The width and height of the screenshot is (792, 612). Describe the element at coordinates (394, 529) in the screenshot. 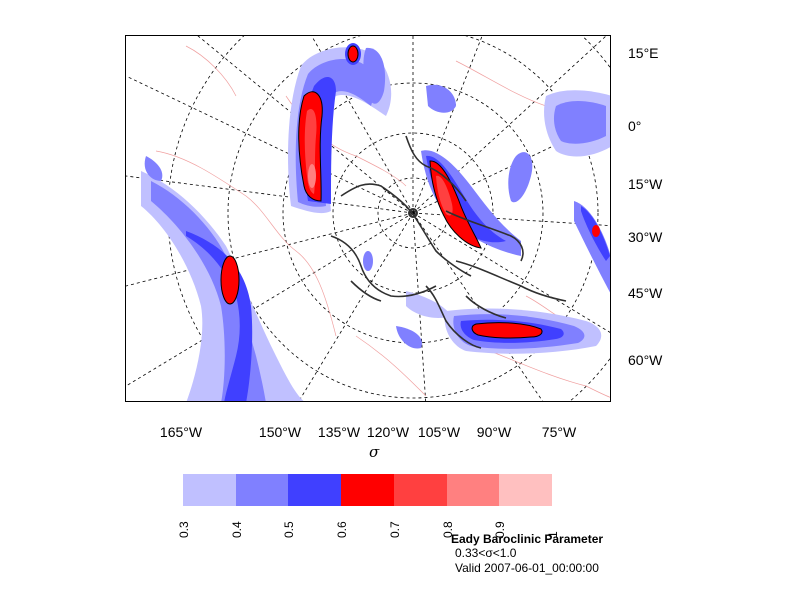

I see `colorbar-tick-label: 0.7` at that location.